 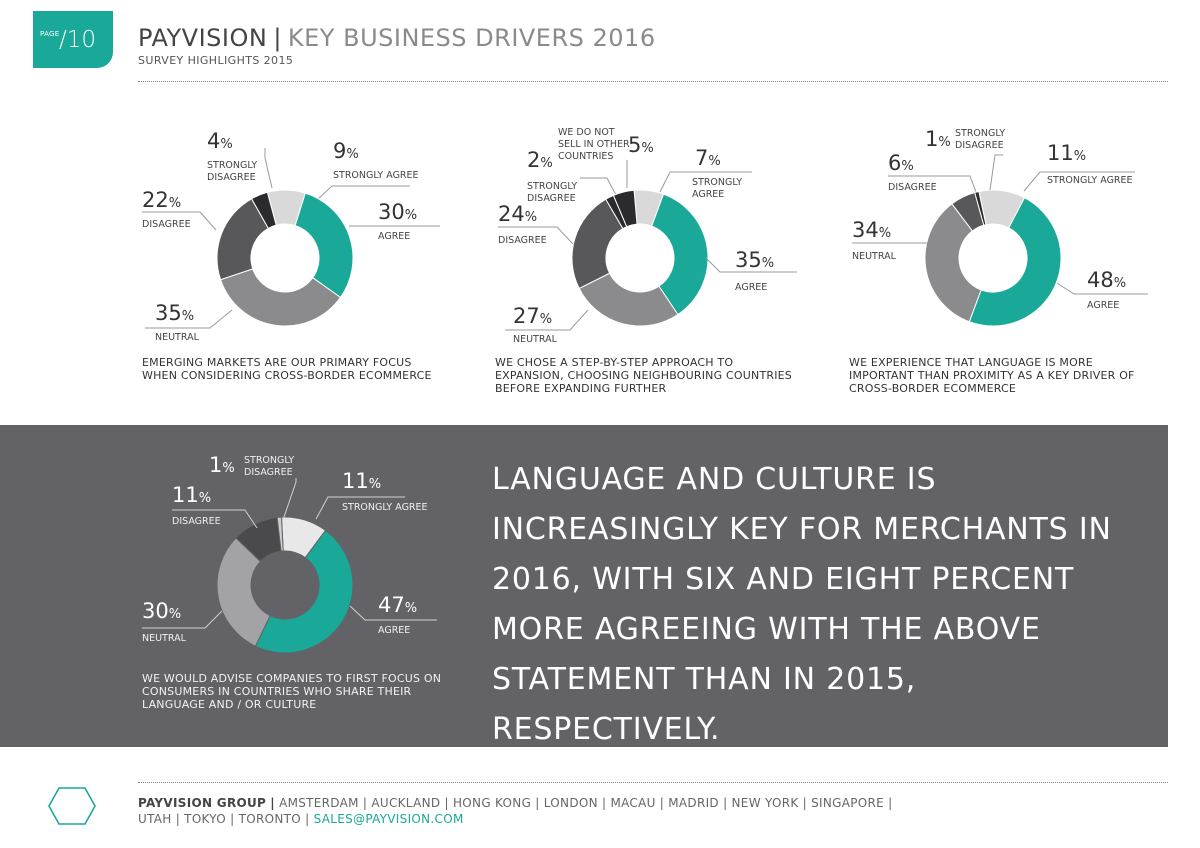 What do you see at coordinates (532, 316) in the screenshot?
I see `slice-percent-label: 27%` at bounding box center [532, 316].